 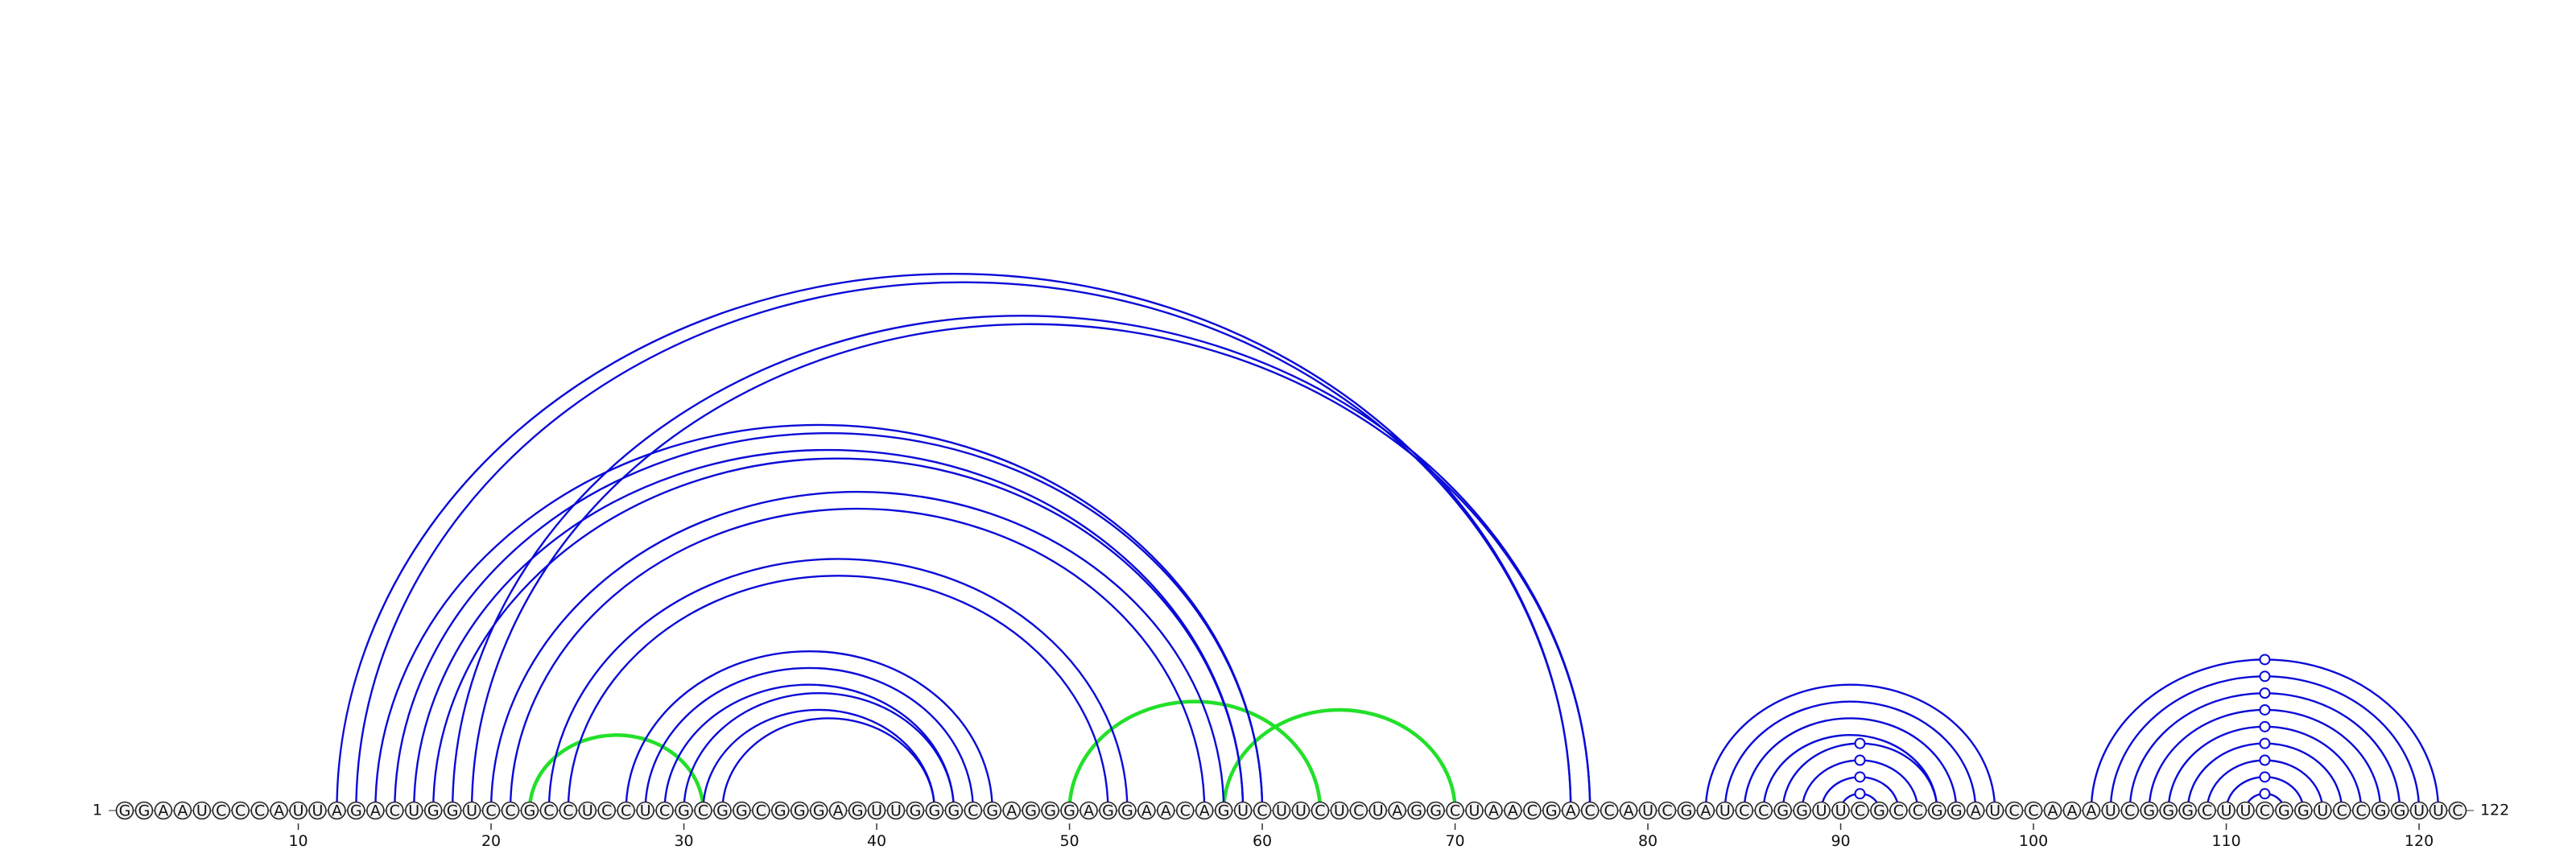 What do you see at coordinates (1454, 841) in the screenshot?
I see `tick-label: 70` at bounding box center [1454, 841].